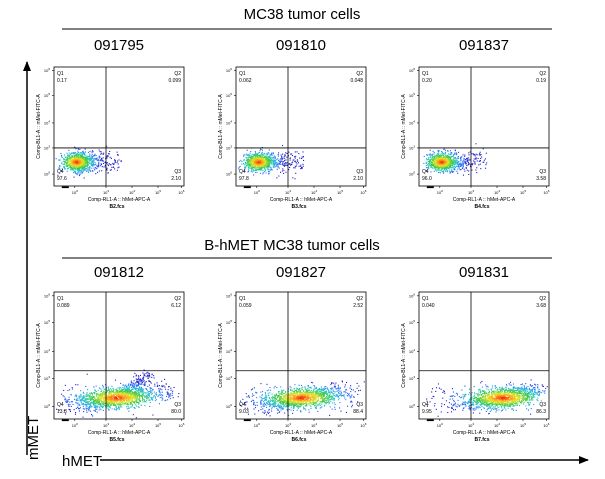 The image size is (605, 479). I want to click on y-tick-label: 103, so click(229, 147).